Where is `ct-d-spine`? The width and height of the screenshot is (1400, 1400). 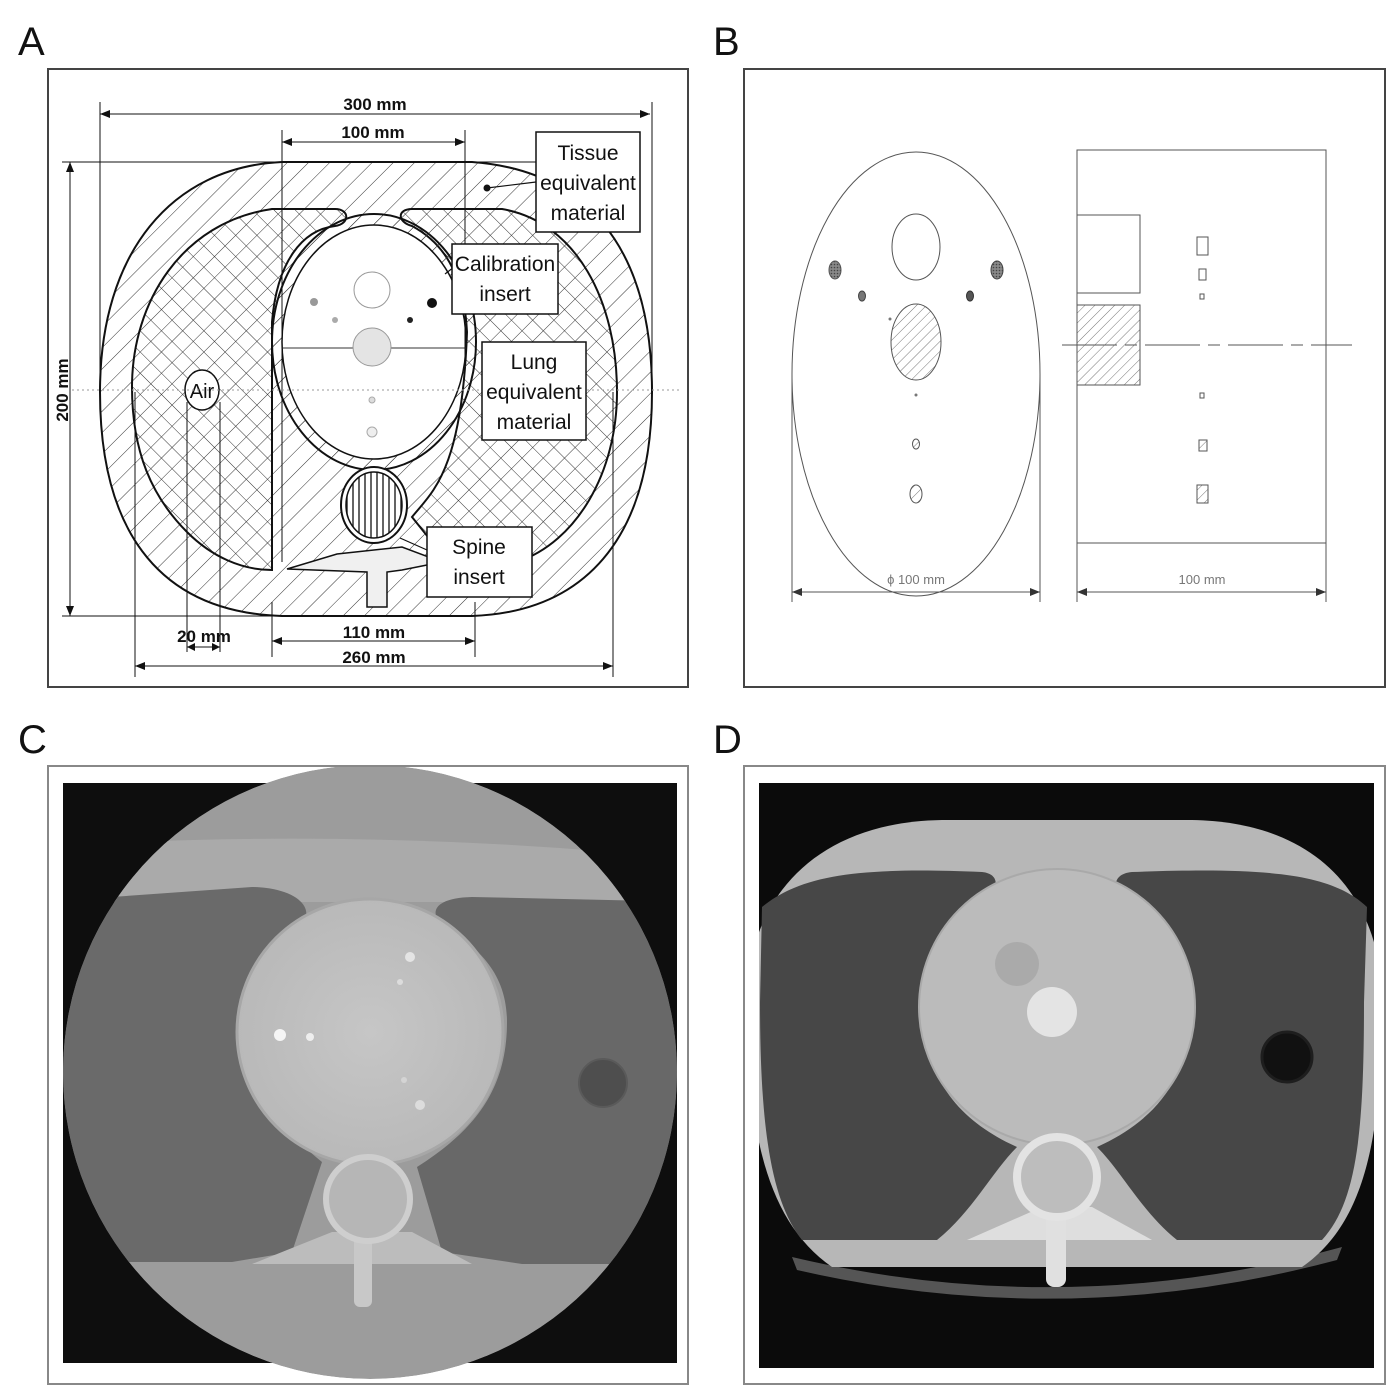
ct-d-spine is located at coordinates (1057, 1177).